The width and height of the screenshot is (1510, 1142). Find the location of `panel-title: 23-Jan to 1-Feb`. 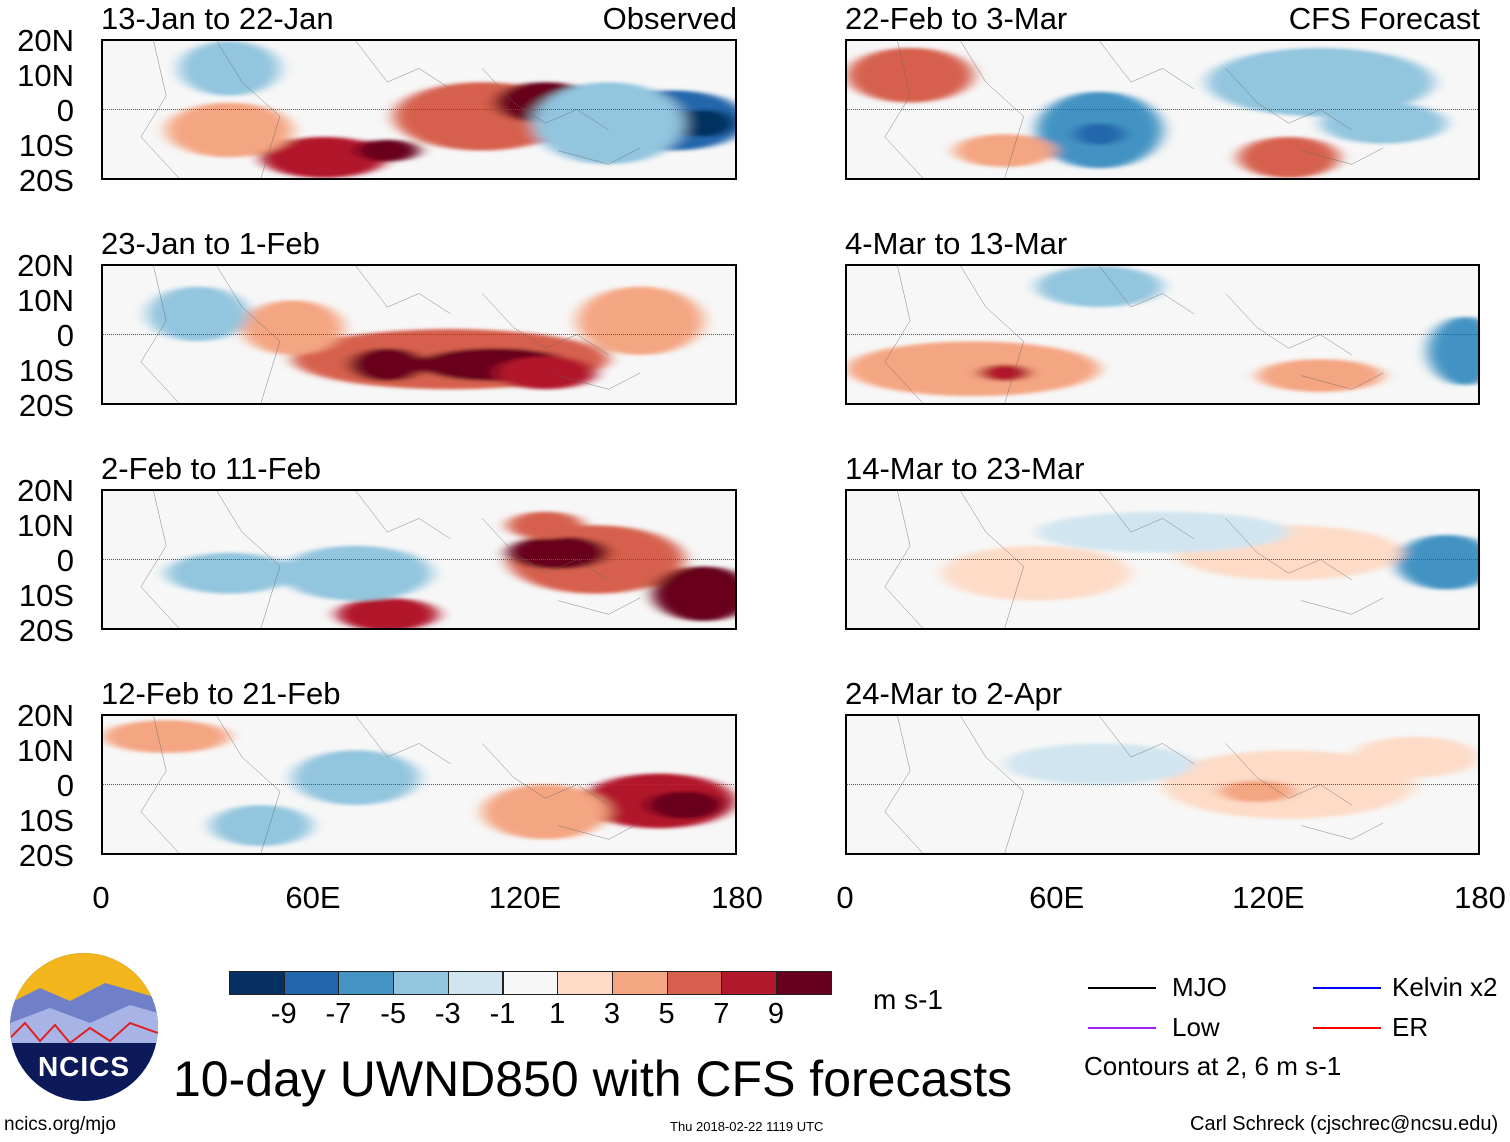

panel-title: 23-Jan to 1-Feb is located at coordinates (210, 243).